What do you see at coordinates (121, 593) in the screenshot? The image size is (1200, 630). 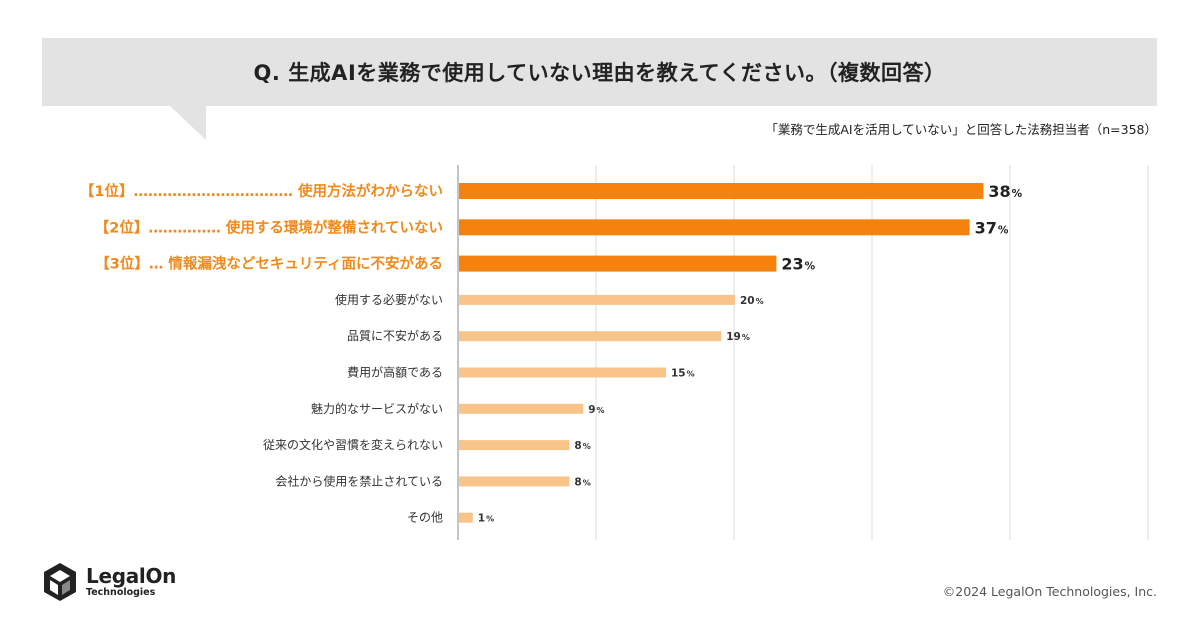 I see `brand-sub: Technologies` at bounding box center [121, 593].